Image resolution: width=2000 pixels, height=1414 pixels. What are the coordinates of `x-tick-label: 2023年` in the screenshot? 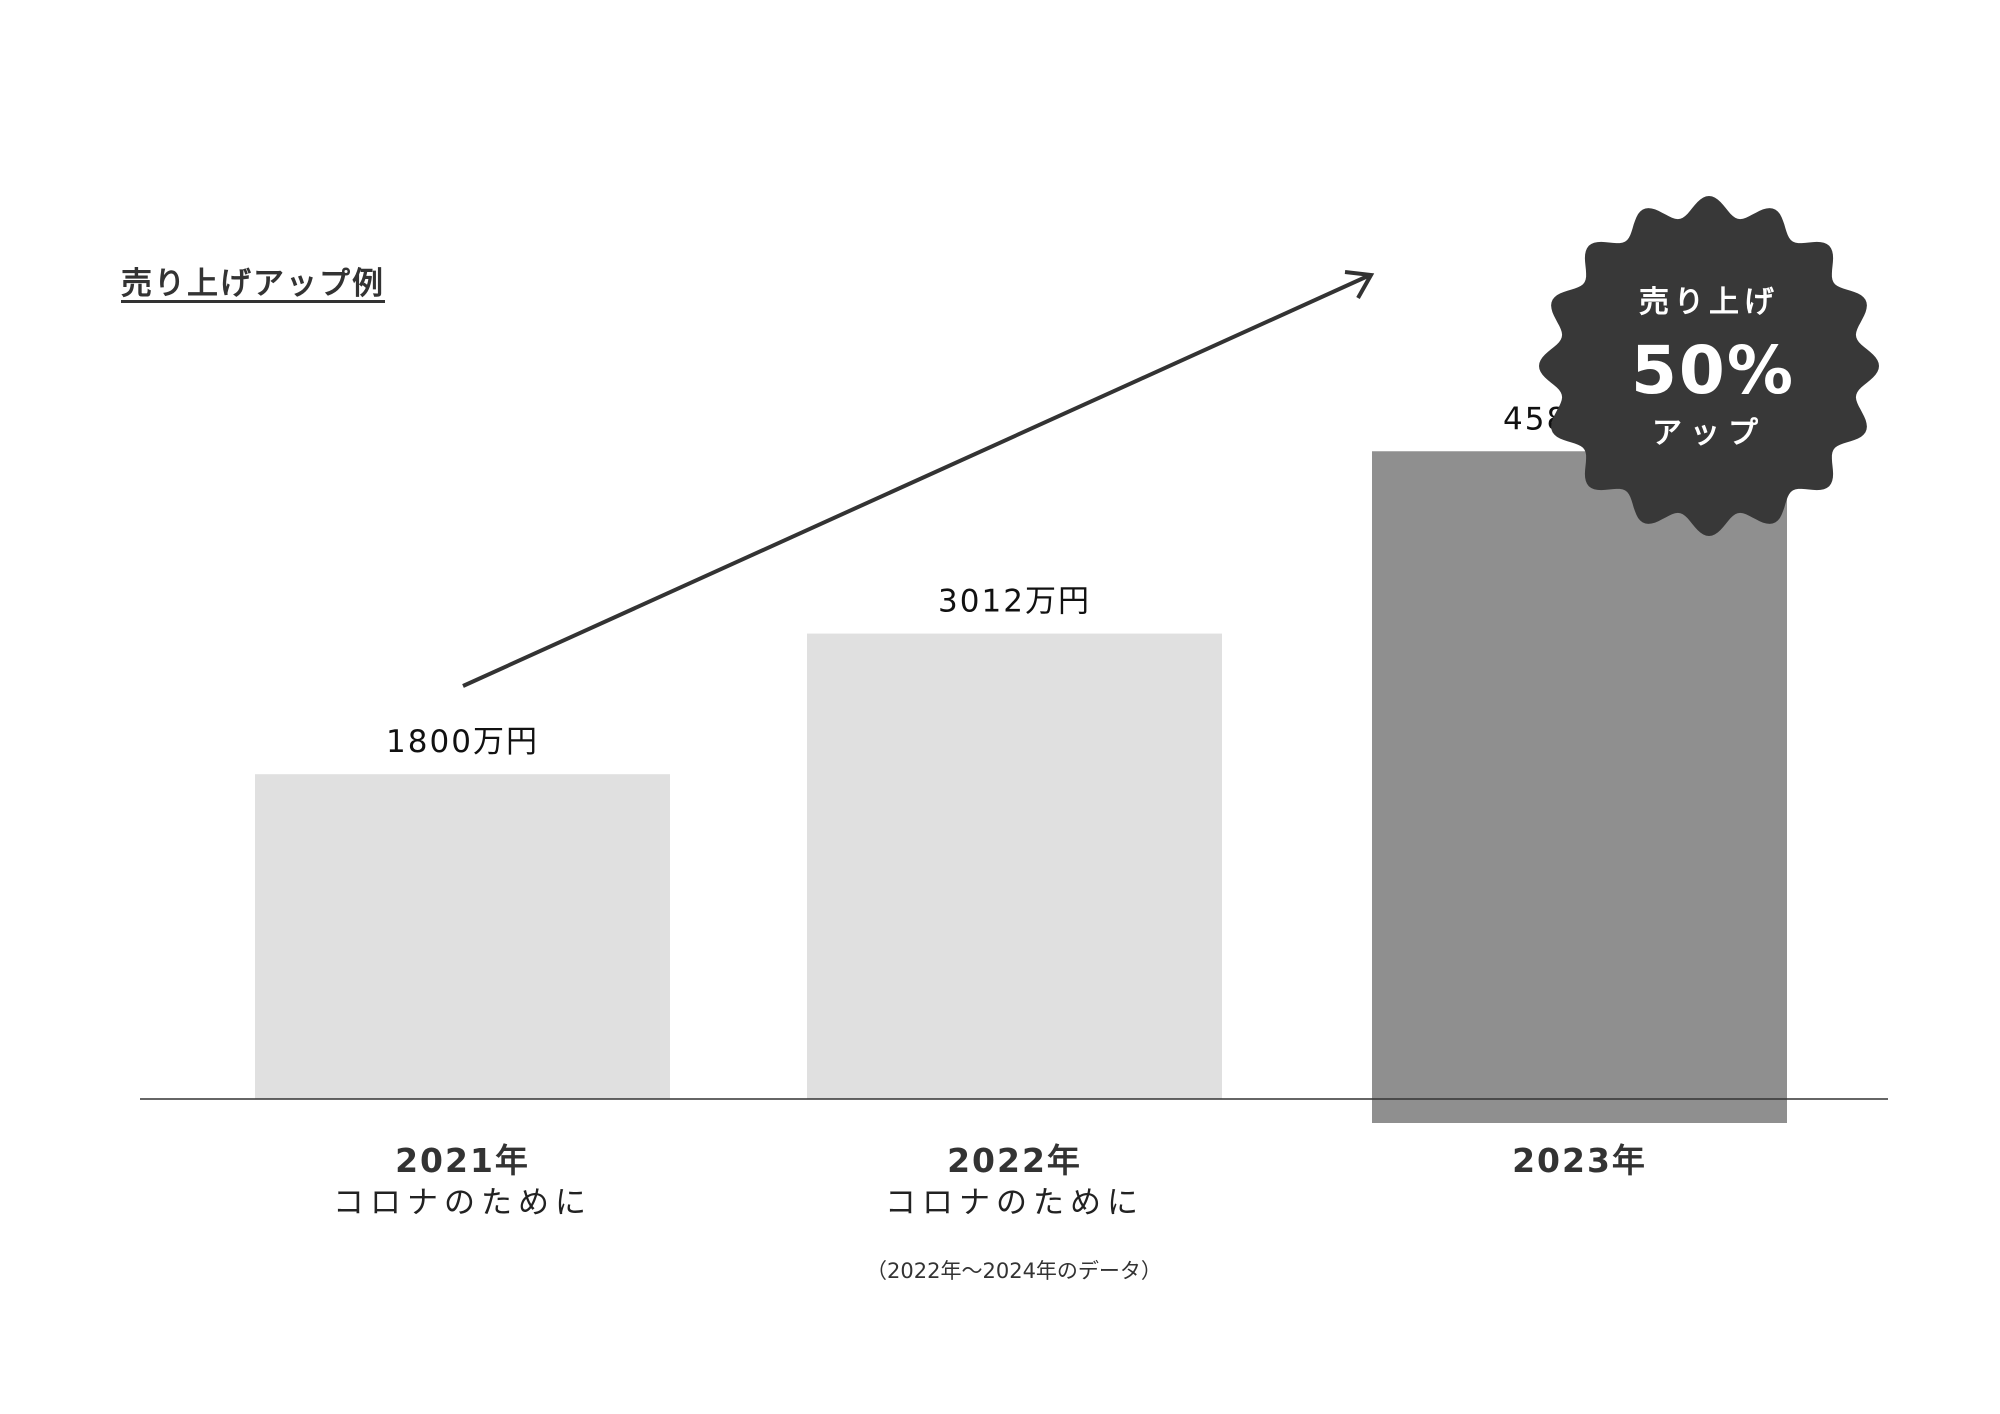 It's located at (1579, 1160).